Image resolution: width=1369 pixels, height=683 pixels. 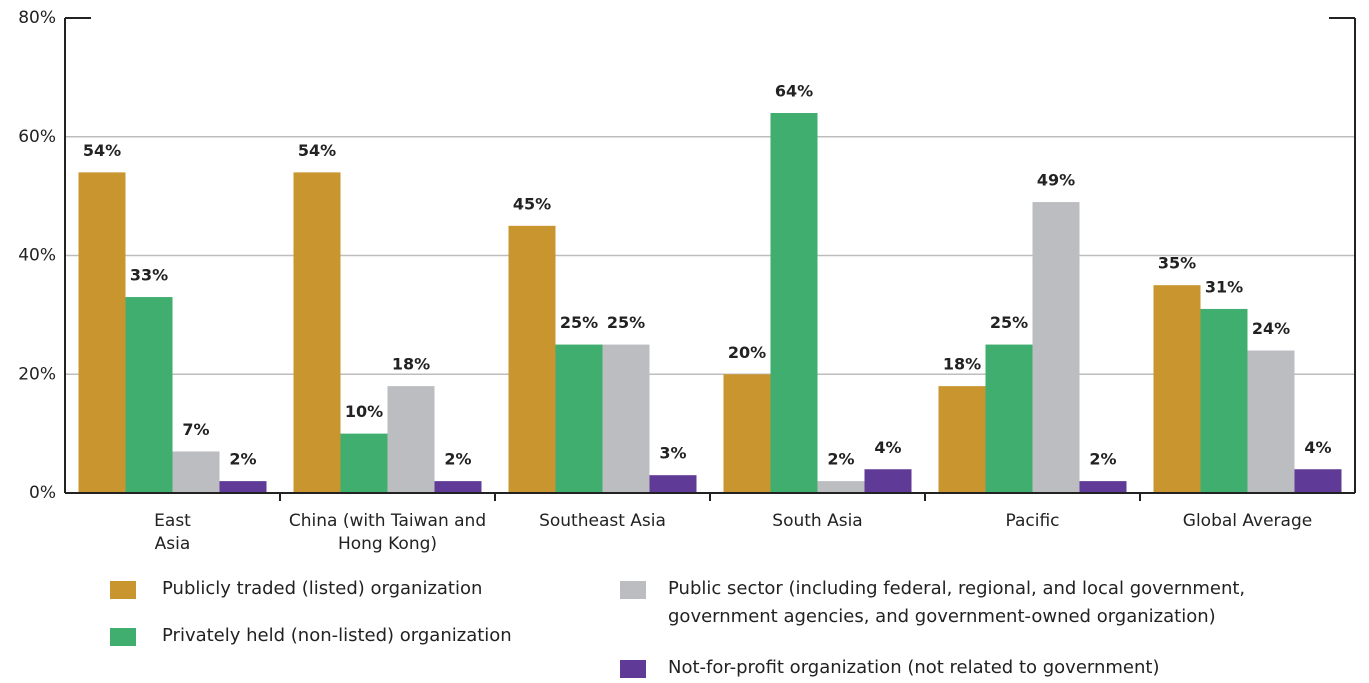 What do you see at coordinates (337, 635) in the screenshot?
I see `legend-label: Privately held (non-listed) organization` at bounding box center [337, 635].